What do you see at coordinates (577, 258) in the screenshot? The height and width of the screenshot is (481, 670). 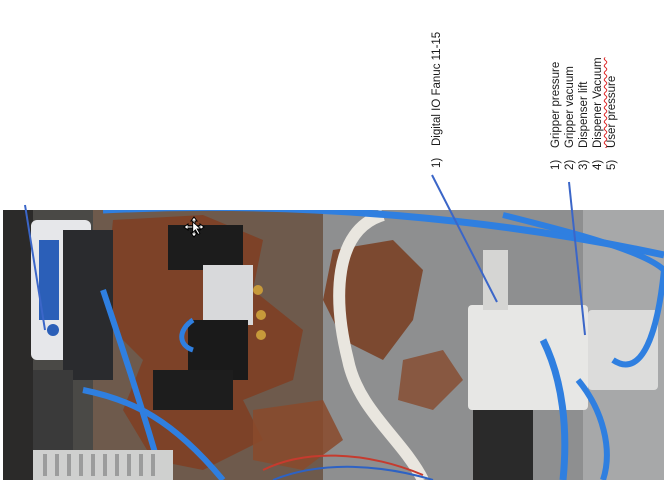 I see `callout-line-valves` at bounding box center [577, 258].